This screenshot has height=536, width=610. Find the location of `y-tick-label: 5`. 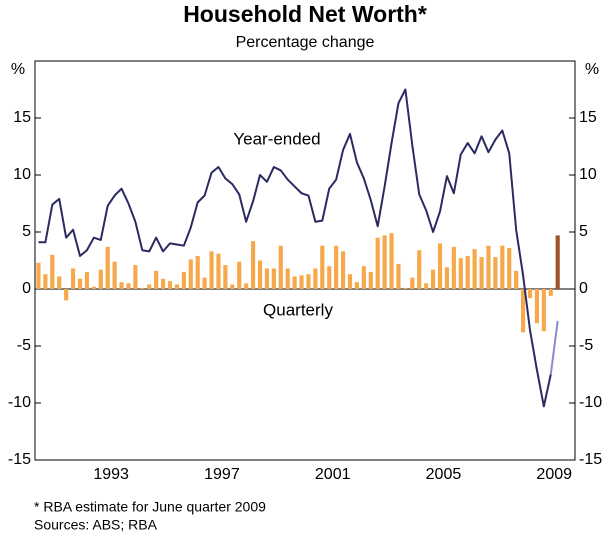

y-tick-label: 5 is located at coordinates (26, 231).